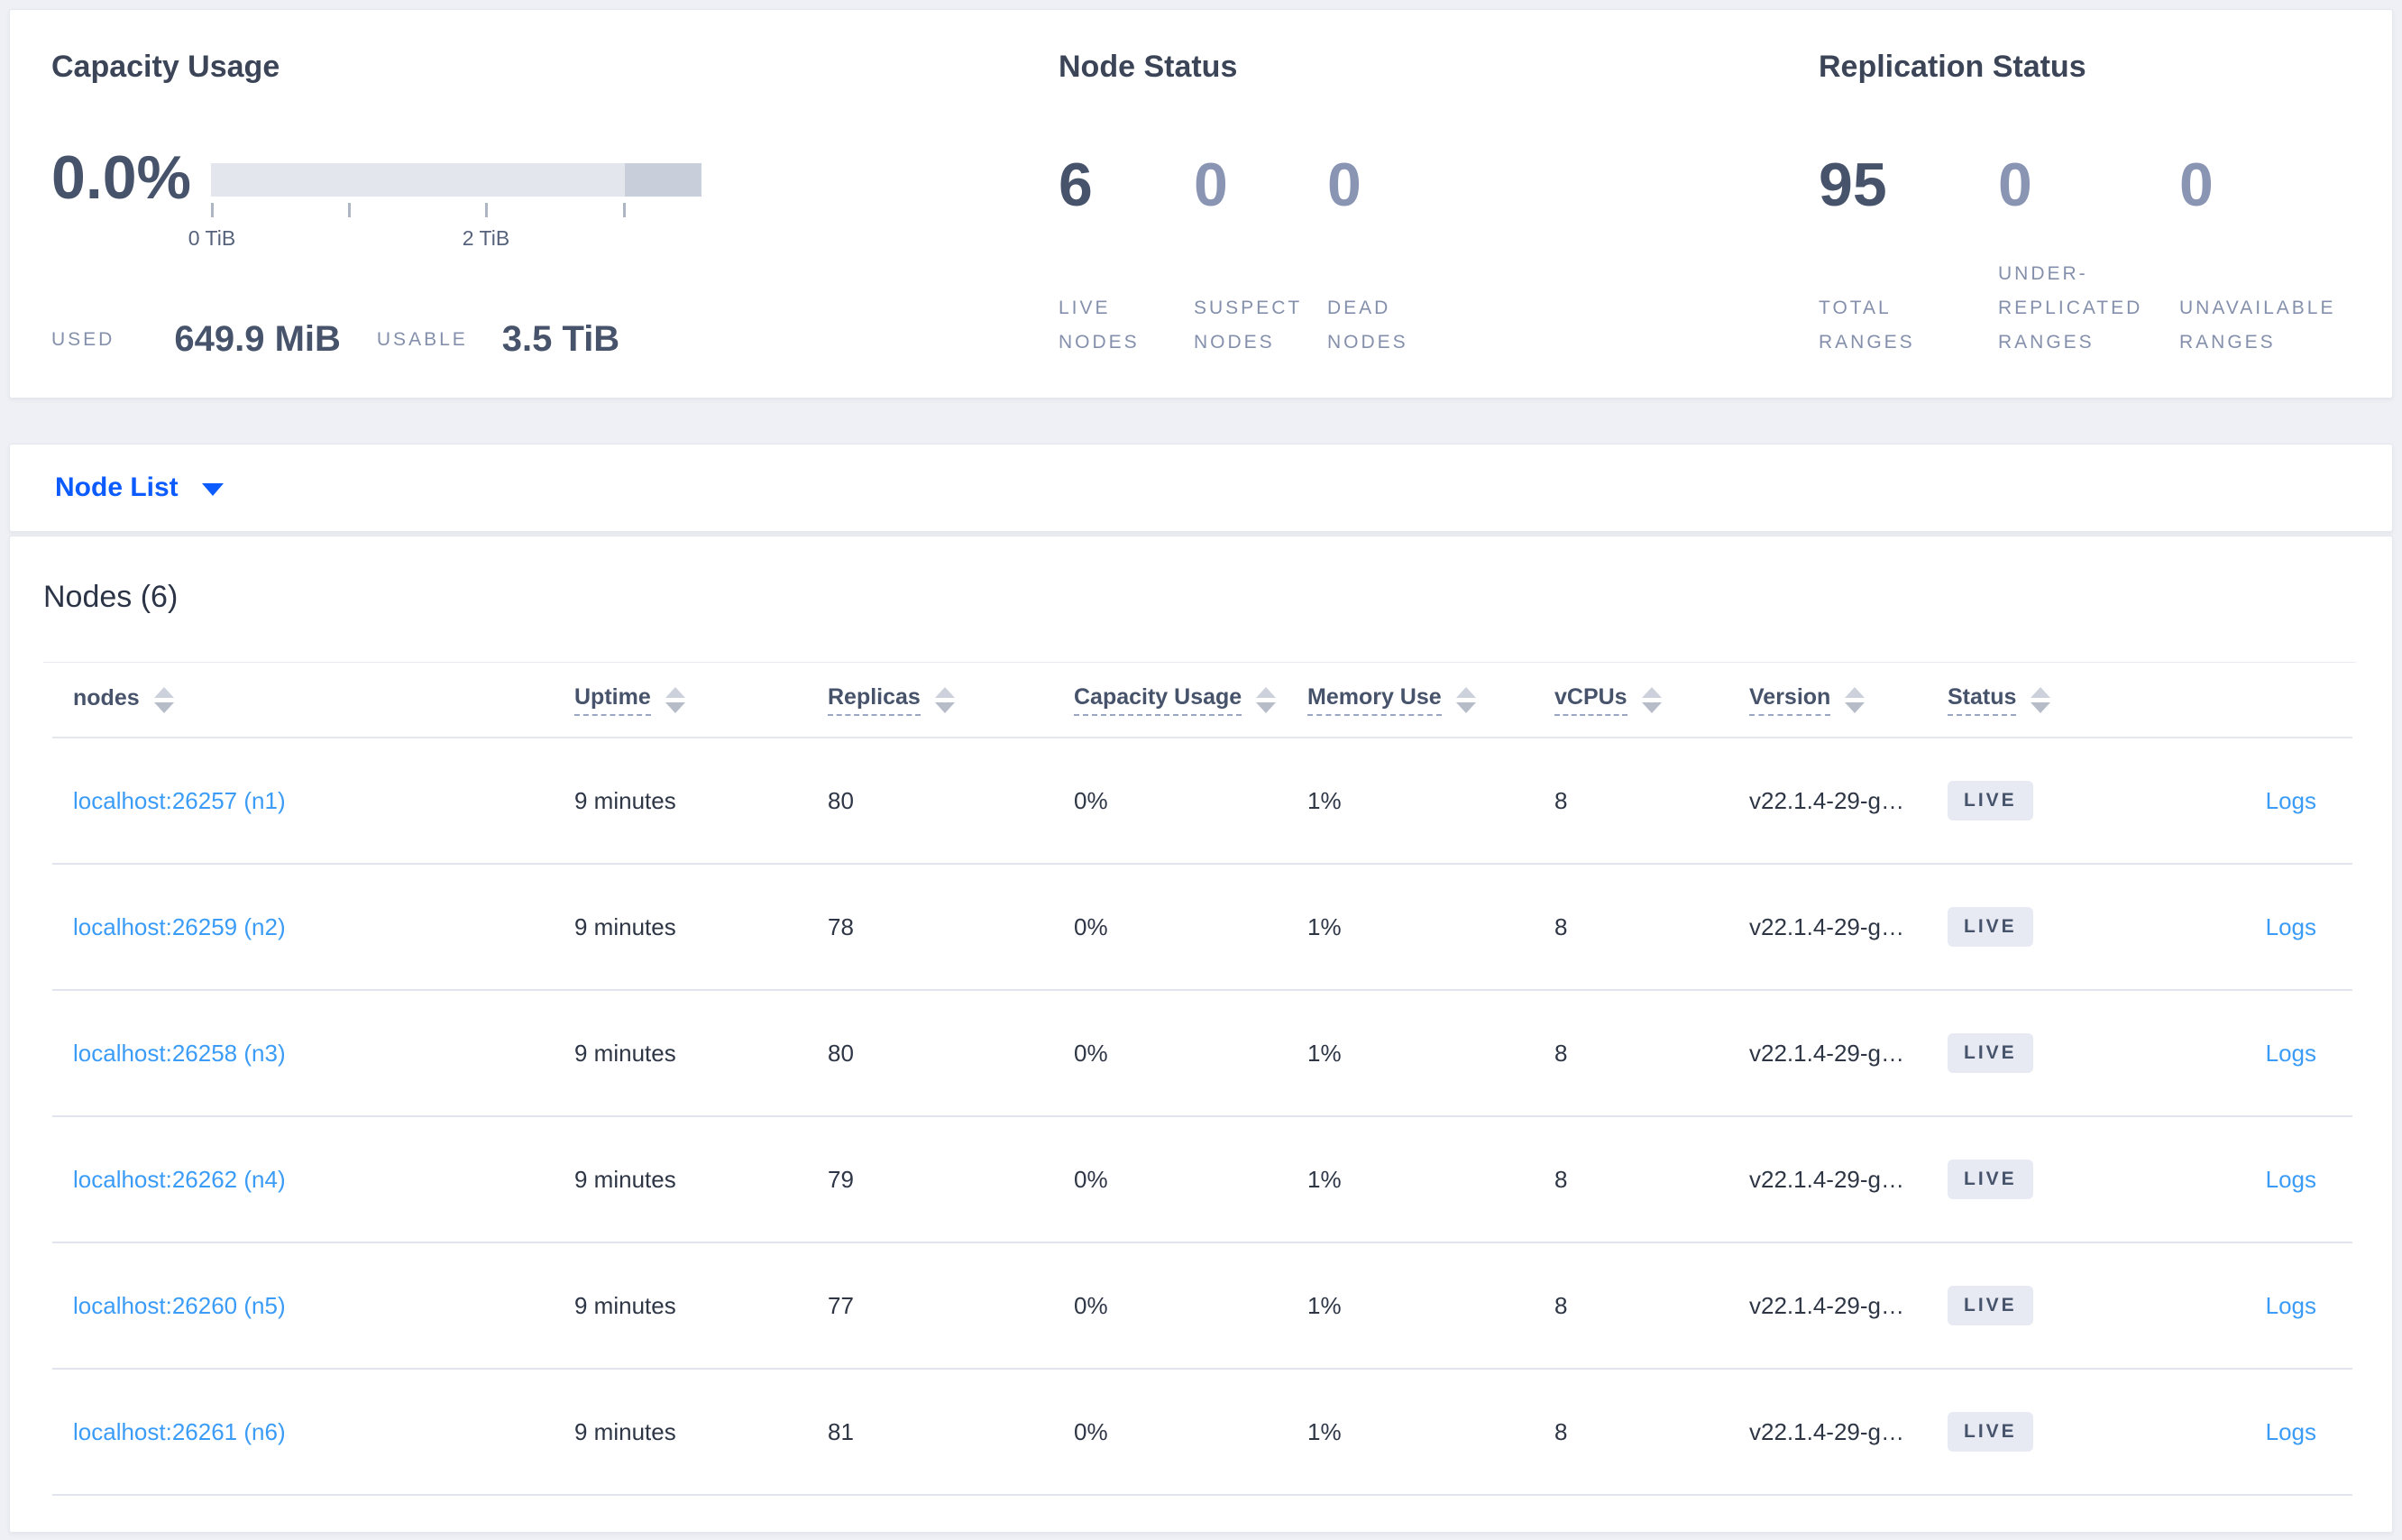 Image resolution: width=2402 pixels, height=1540 pixels. I want to click on capacity-used-row: USED 649.9 MiB USABLE 3.5 TiB, so click(335, 339).